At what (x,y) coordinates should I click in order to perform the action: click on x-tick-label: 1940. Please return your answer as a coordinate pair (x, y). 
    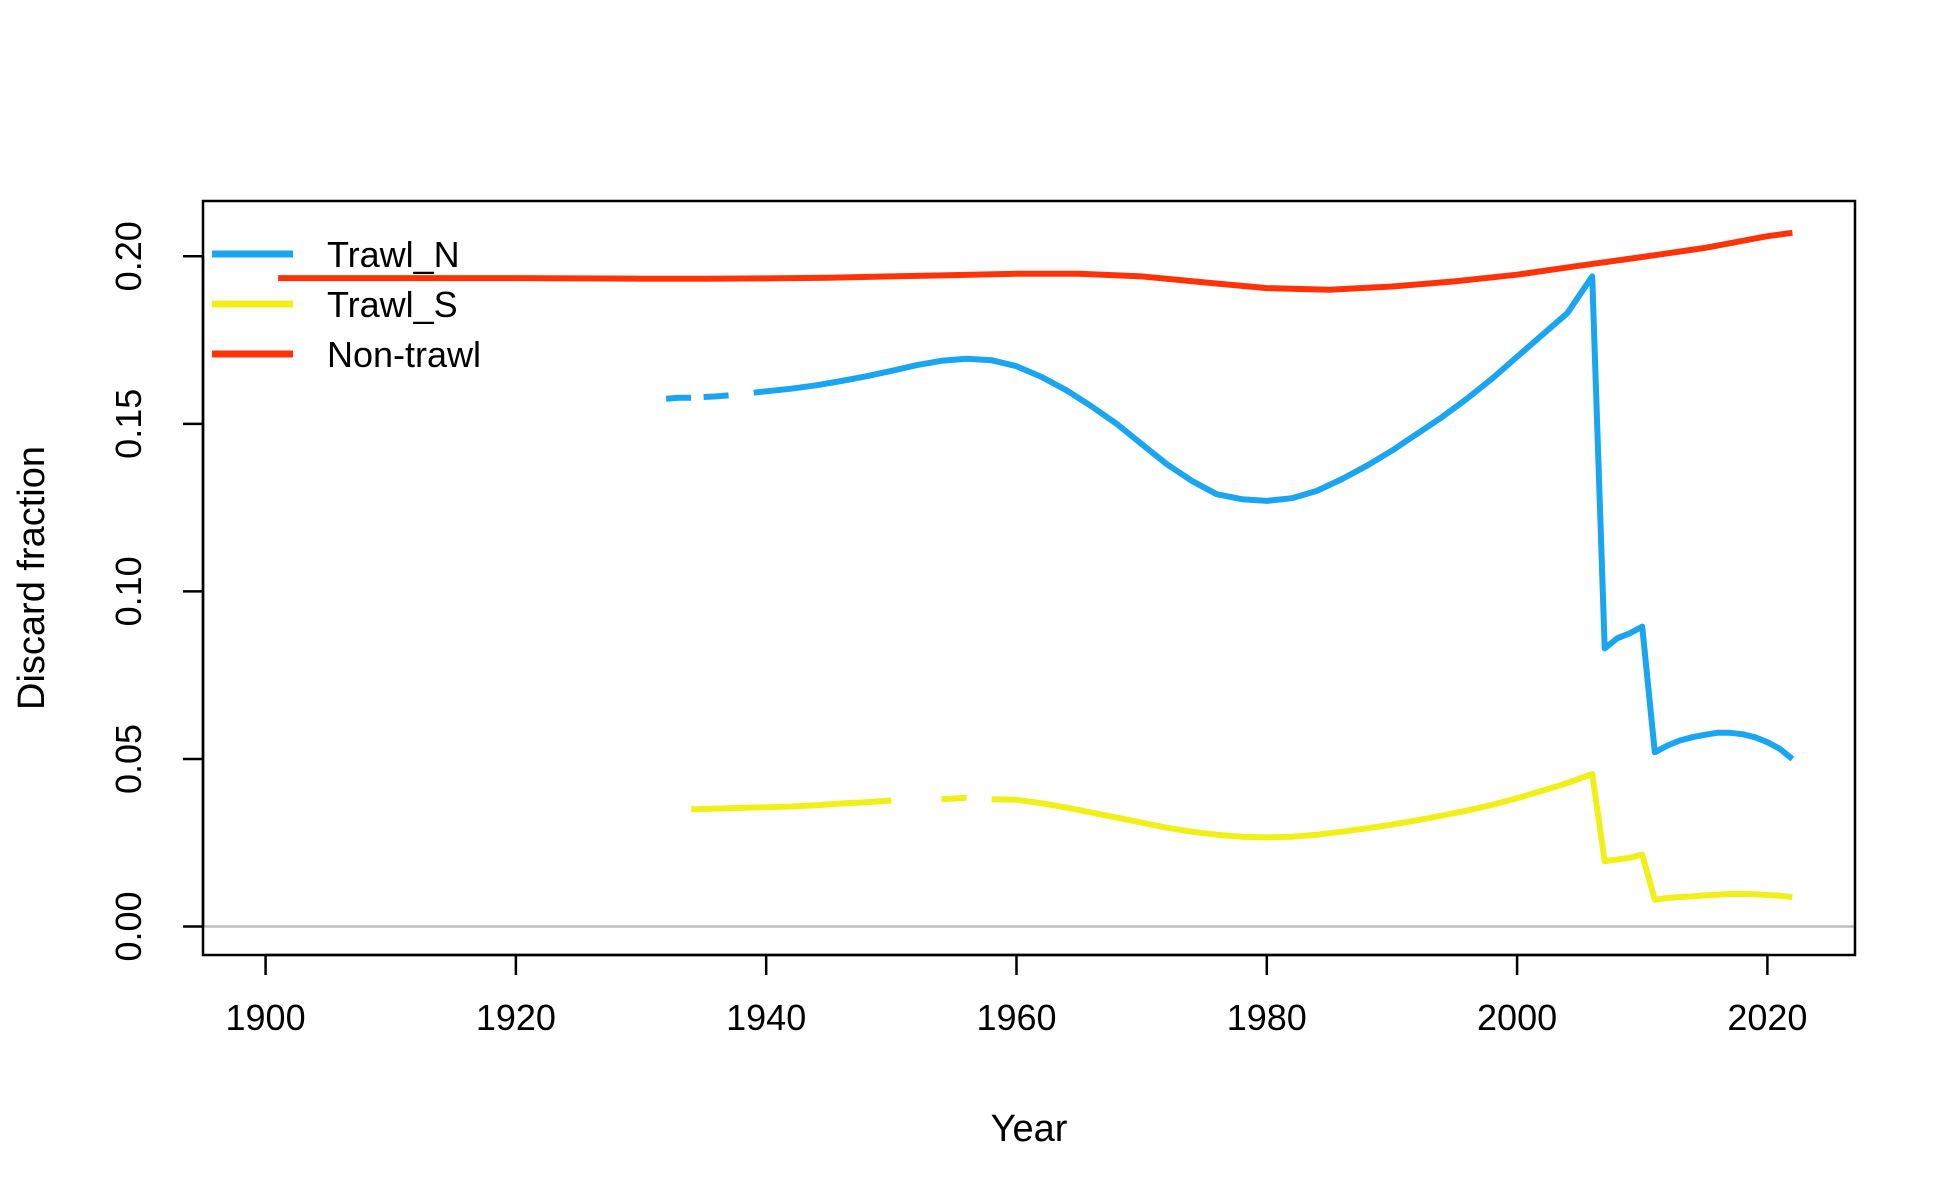
    Looking at the image, I should click on (766, 1017).